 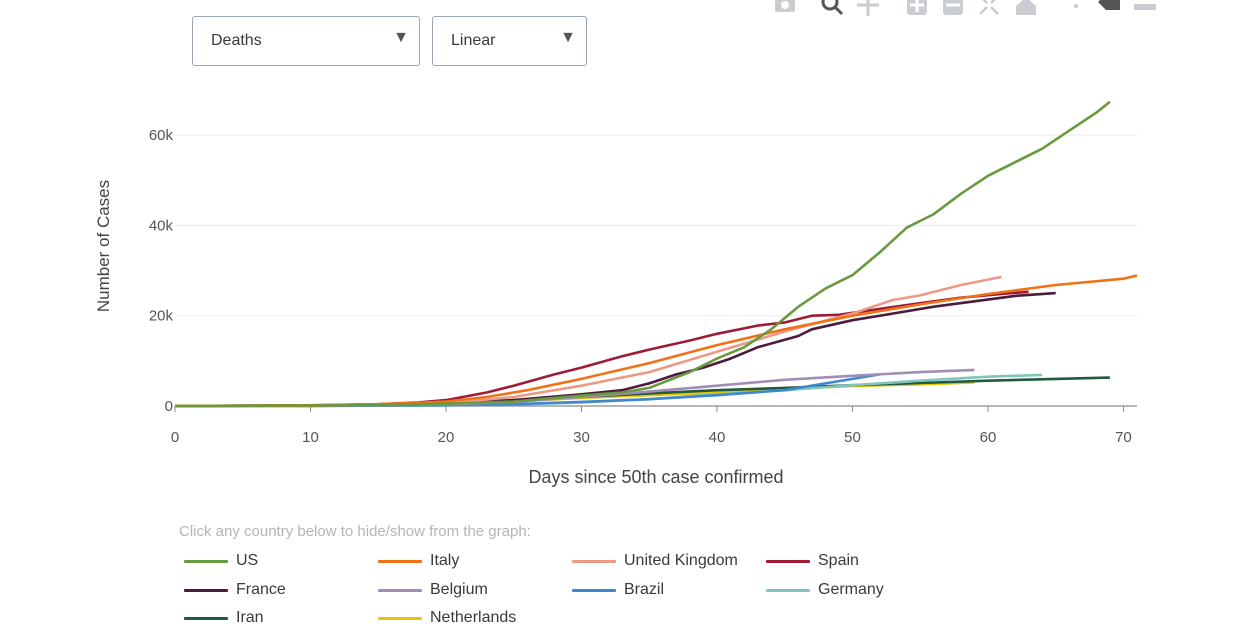 What do you see at coordinates (852, 437) in the screenshot?
I see `x-tick-label: 50` at bounding box center [852, 437].